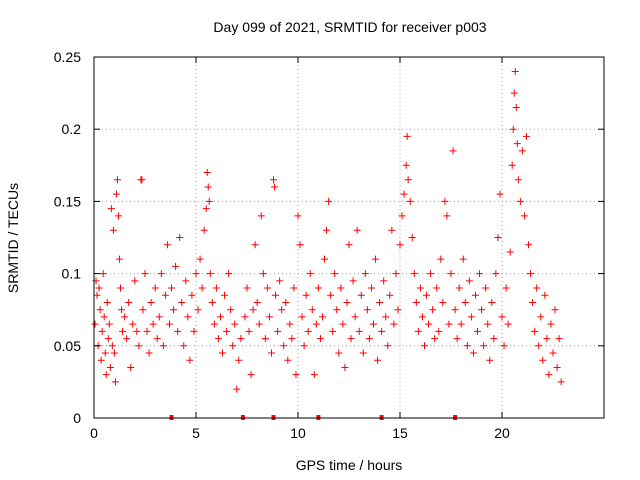 Image resolution: width=640 pixels, height=480 pixels. I want to click on x-tick-label: 20, so click(502, 433).